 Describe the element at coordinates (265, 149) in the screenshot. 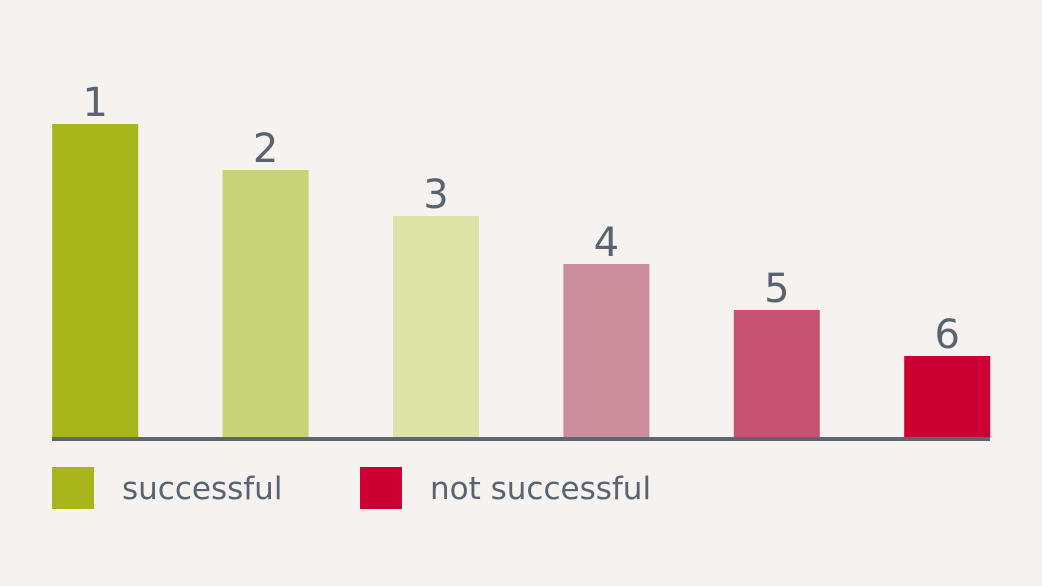

I see `bar-label: 2` at that location.